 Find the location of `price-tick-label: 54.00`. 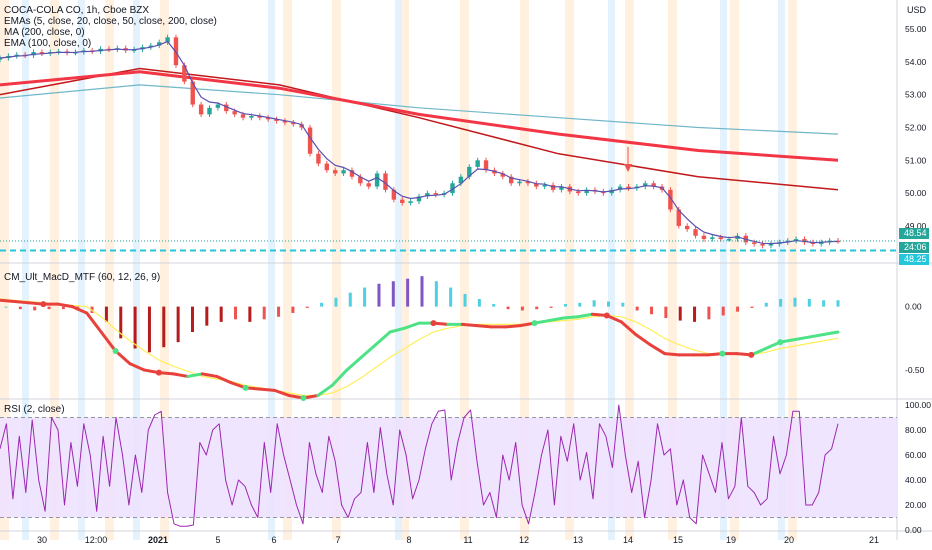

price-tick-label: 54.00 is located at coordinates (916, 62).